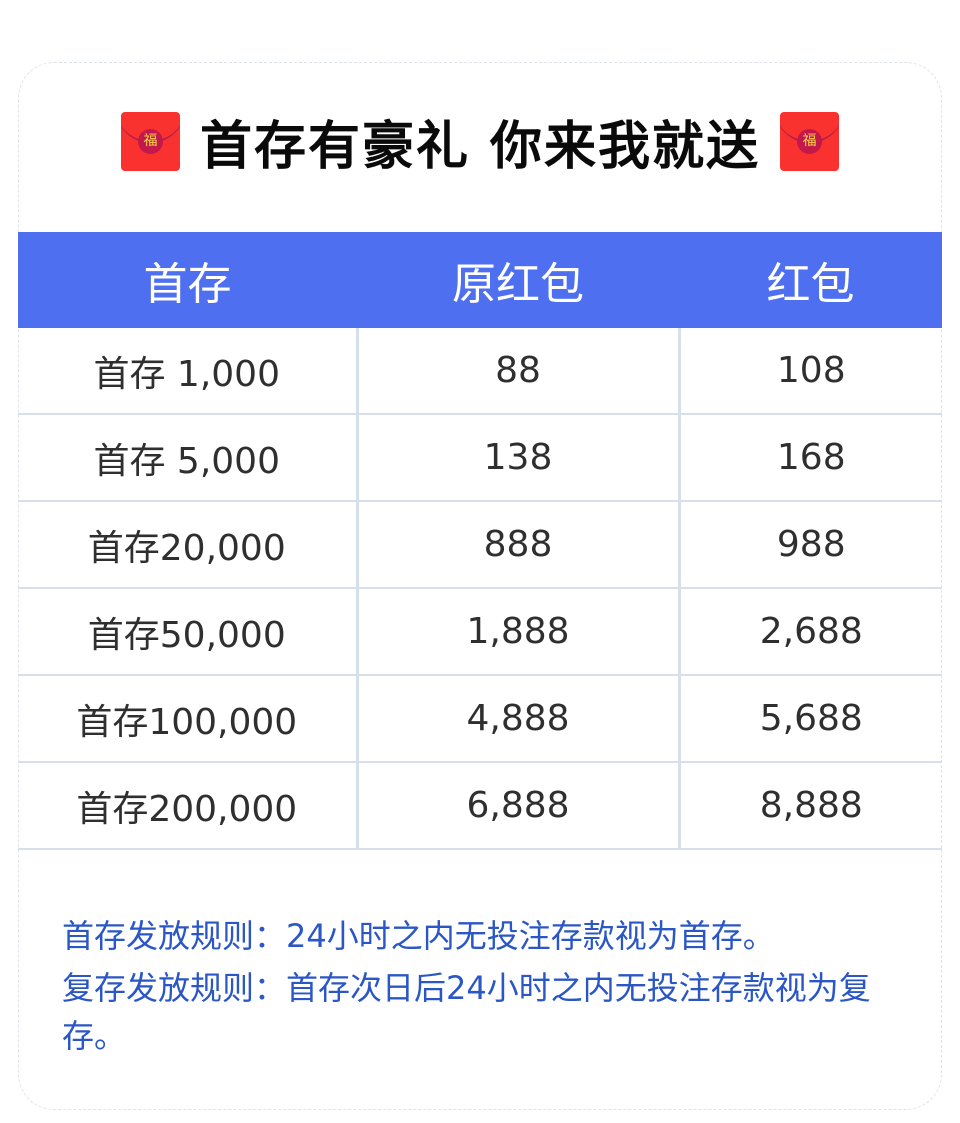  What do you see at coordinates (809, 371) in the screenshot?
I see `bonus-cell: 108` at bounding box center [809, 371].